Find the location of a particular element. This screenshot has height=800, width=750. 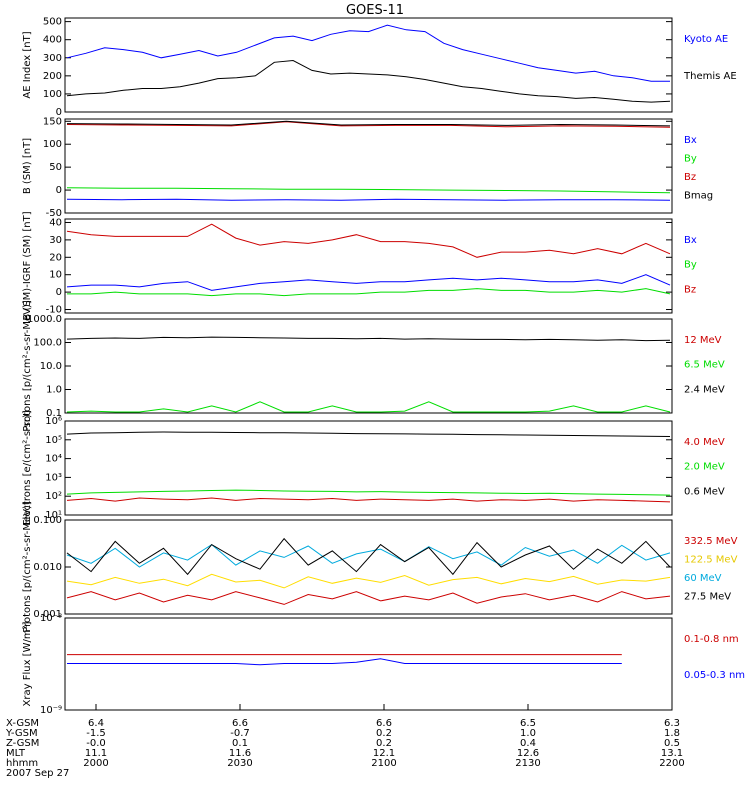

y-tick-label: 10⁻⁹ is located at coordinates (51, 710).